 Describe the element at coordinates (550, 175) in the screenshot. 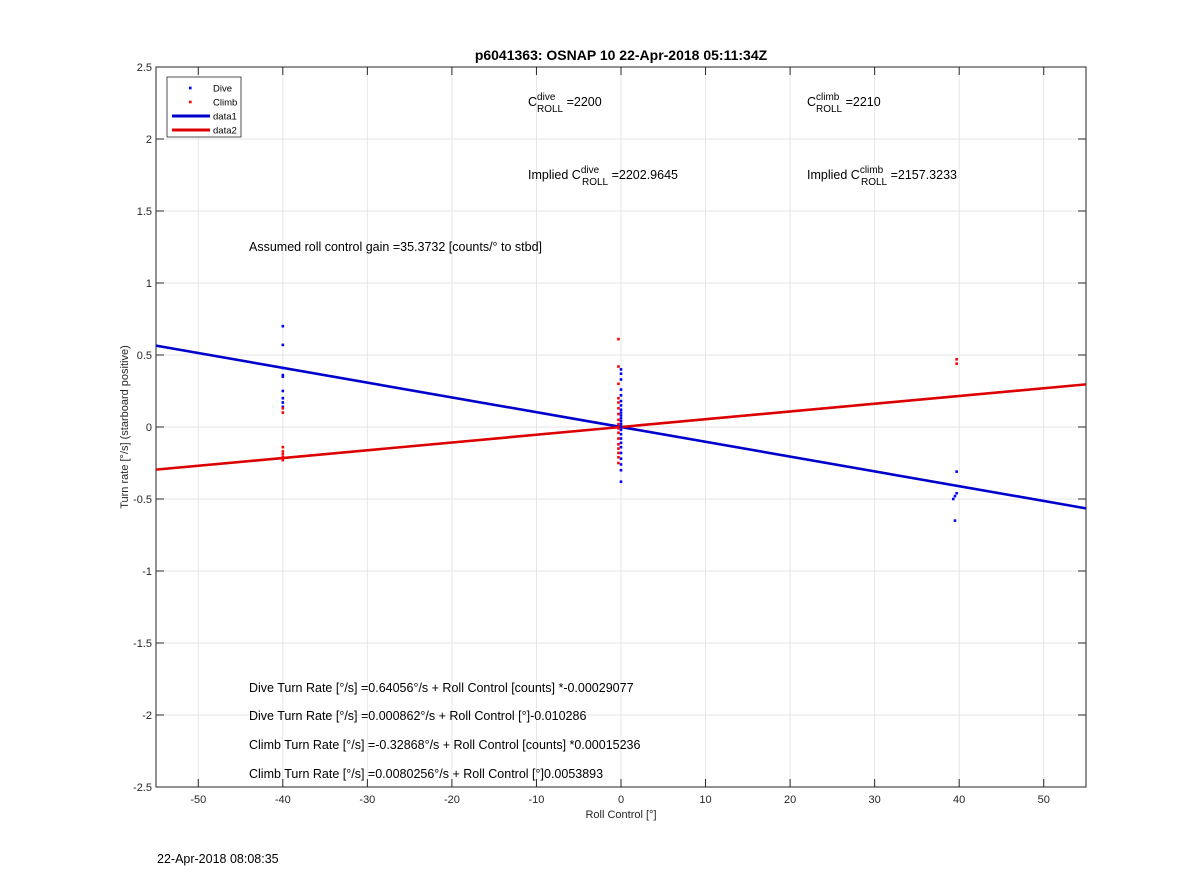

I see `implied-dive-prefix: Implied` at that location.